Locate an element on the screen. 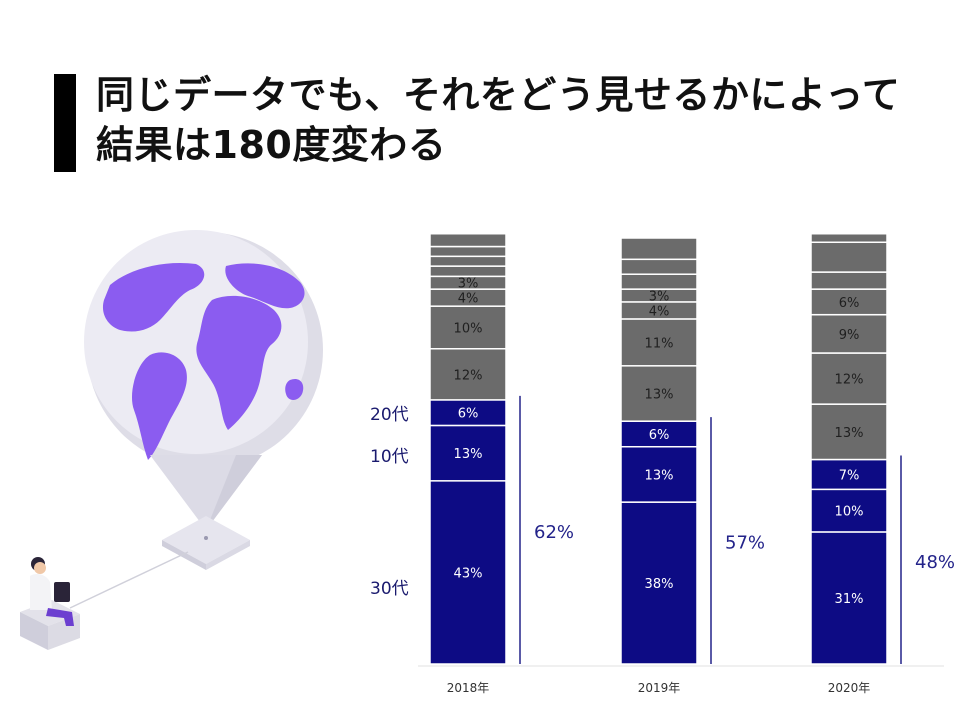  connection-line is located at coordinates (129, 580).